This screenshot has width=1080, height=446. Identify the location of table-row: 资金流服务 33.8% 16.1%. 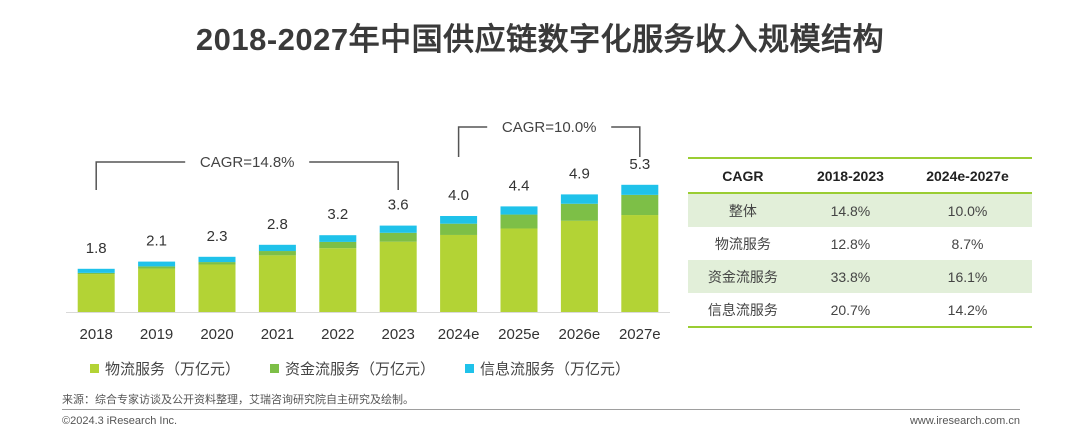
(860, 276).